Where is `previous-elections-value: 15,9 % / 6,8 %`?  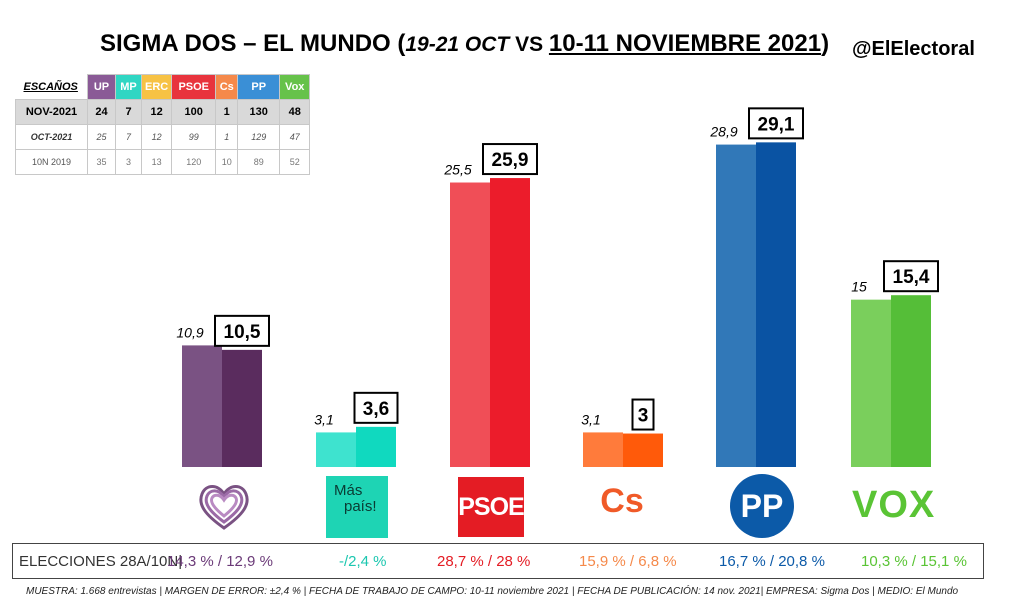
previous-elections-value: 15,9 % / 6,8 % is located at coordinates (628, 561).